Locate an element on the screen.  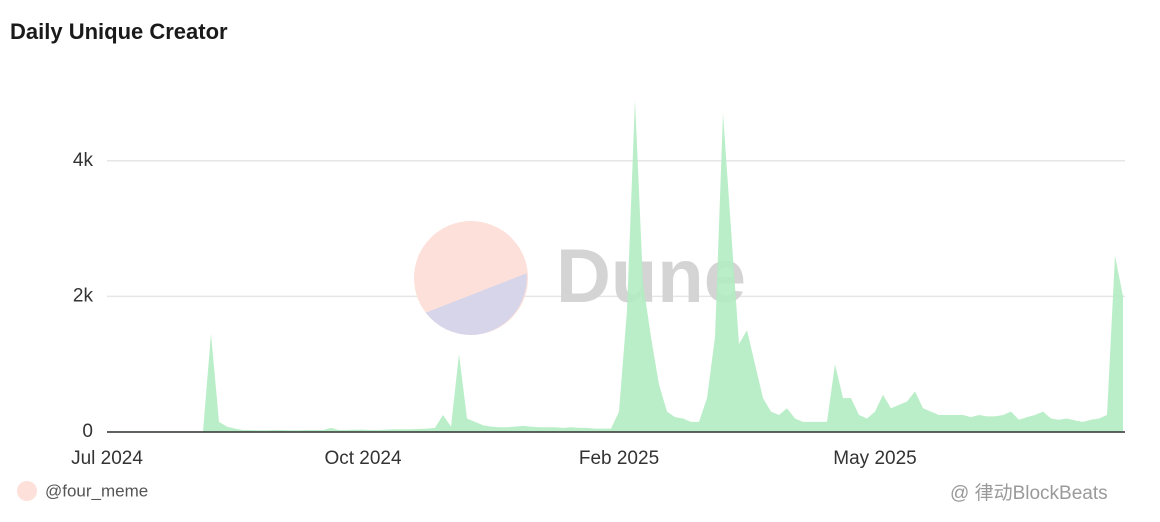
x-tick-label: May 2025 is located at coordinates (874, 458).